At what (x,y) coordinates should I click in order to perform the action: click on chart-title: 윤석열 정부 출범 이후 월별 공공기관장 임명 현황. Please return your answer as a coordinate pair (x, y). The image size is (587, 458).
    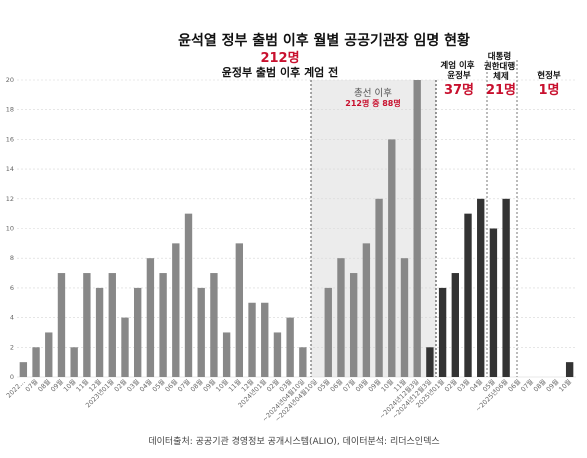
    Looking at the image, I should click on (324, 40).